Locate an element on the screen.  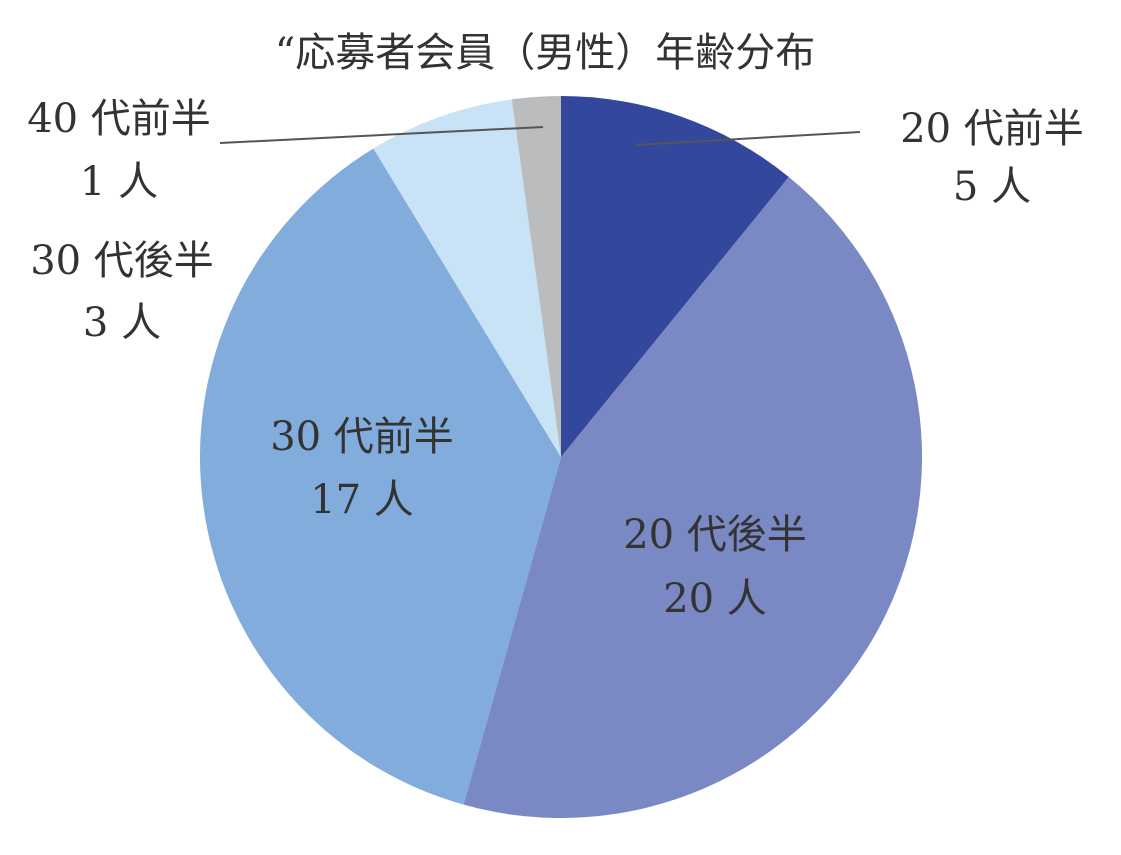
slice-count-label-2: 20 人 is located at coordinates (715, 599).